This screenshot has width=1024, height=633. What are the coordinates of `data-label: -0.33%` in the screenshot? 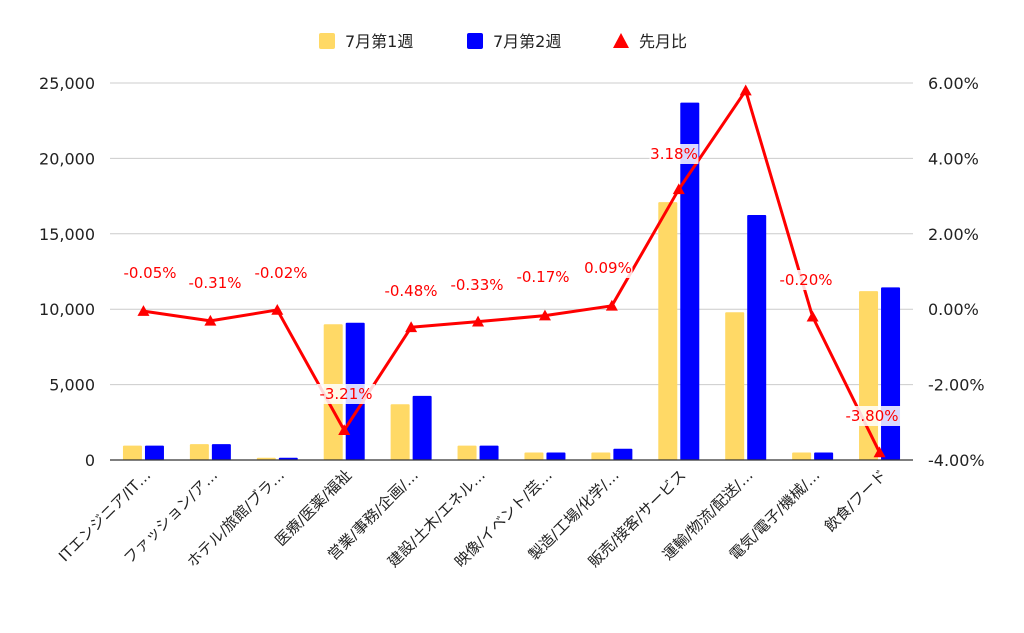 It's located at (476, 285).